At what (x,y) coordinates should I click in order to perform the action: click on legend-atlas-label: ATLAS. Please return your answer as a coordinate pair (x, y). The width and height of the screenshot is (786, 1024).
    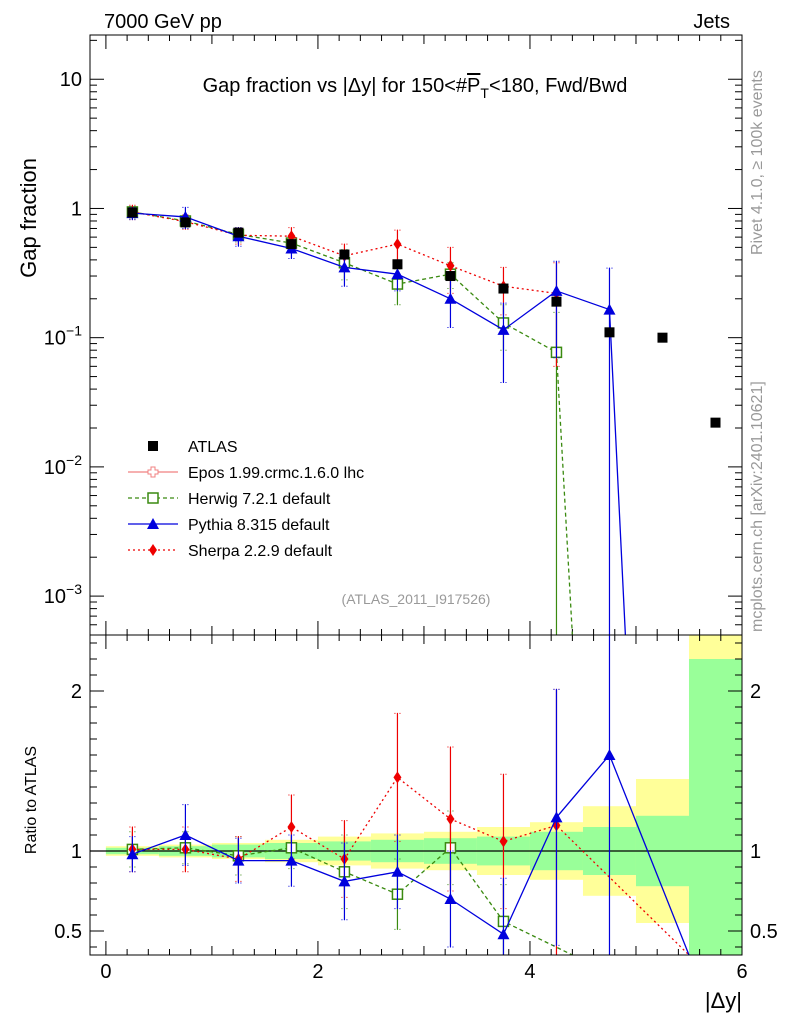
    Looking at the image, I should click on (213, 447).